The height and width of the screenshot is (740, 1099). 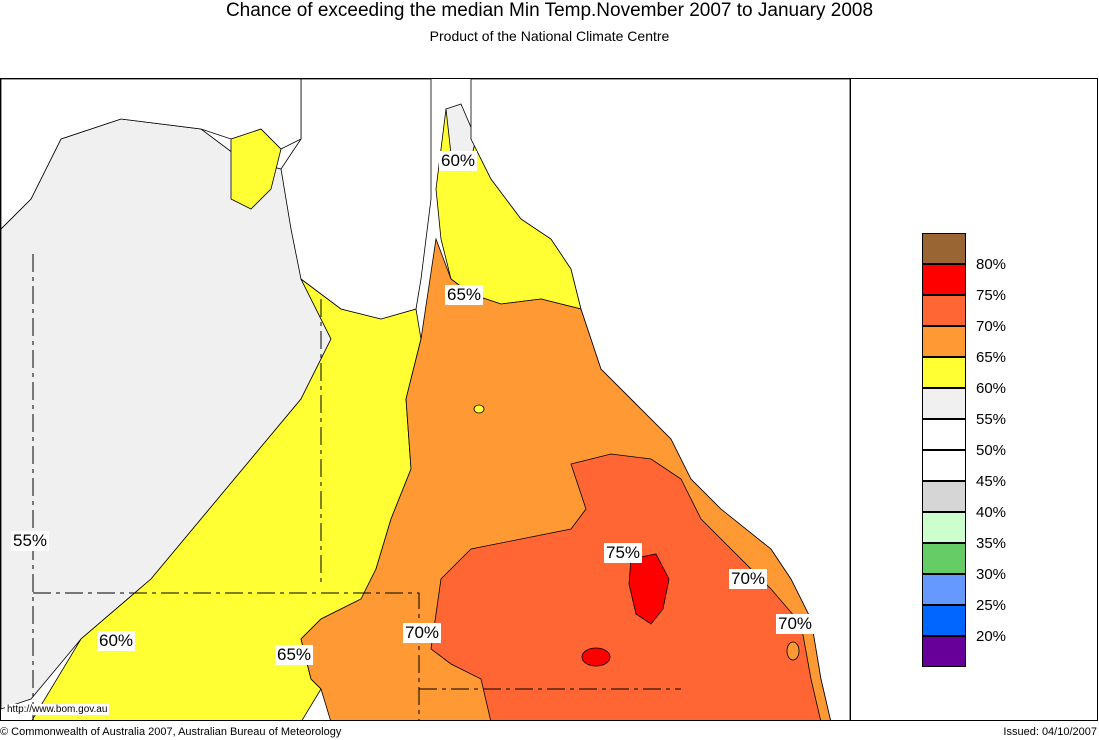 What do you see at coordinates (479, 409) in the screenshot?
I see `zone-60-spot` at bounding box center [479, 409].